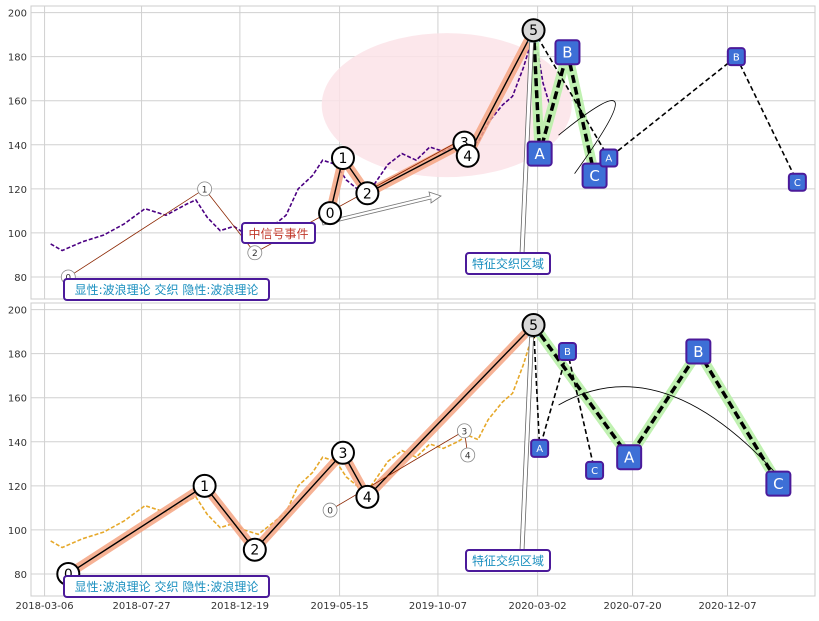 Image resolution: width=819 pixels, height=621 pixels. I want to click on projection-line-minor, so click(665, 106).